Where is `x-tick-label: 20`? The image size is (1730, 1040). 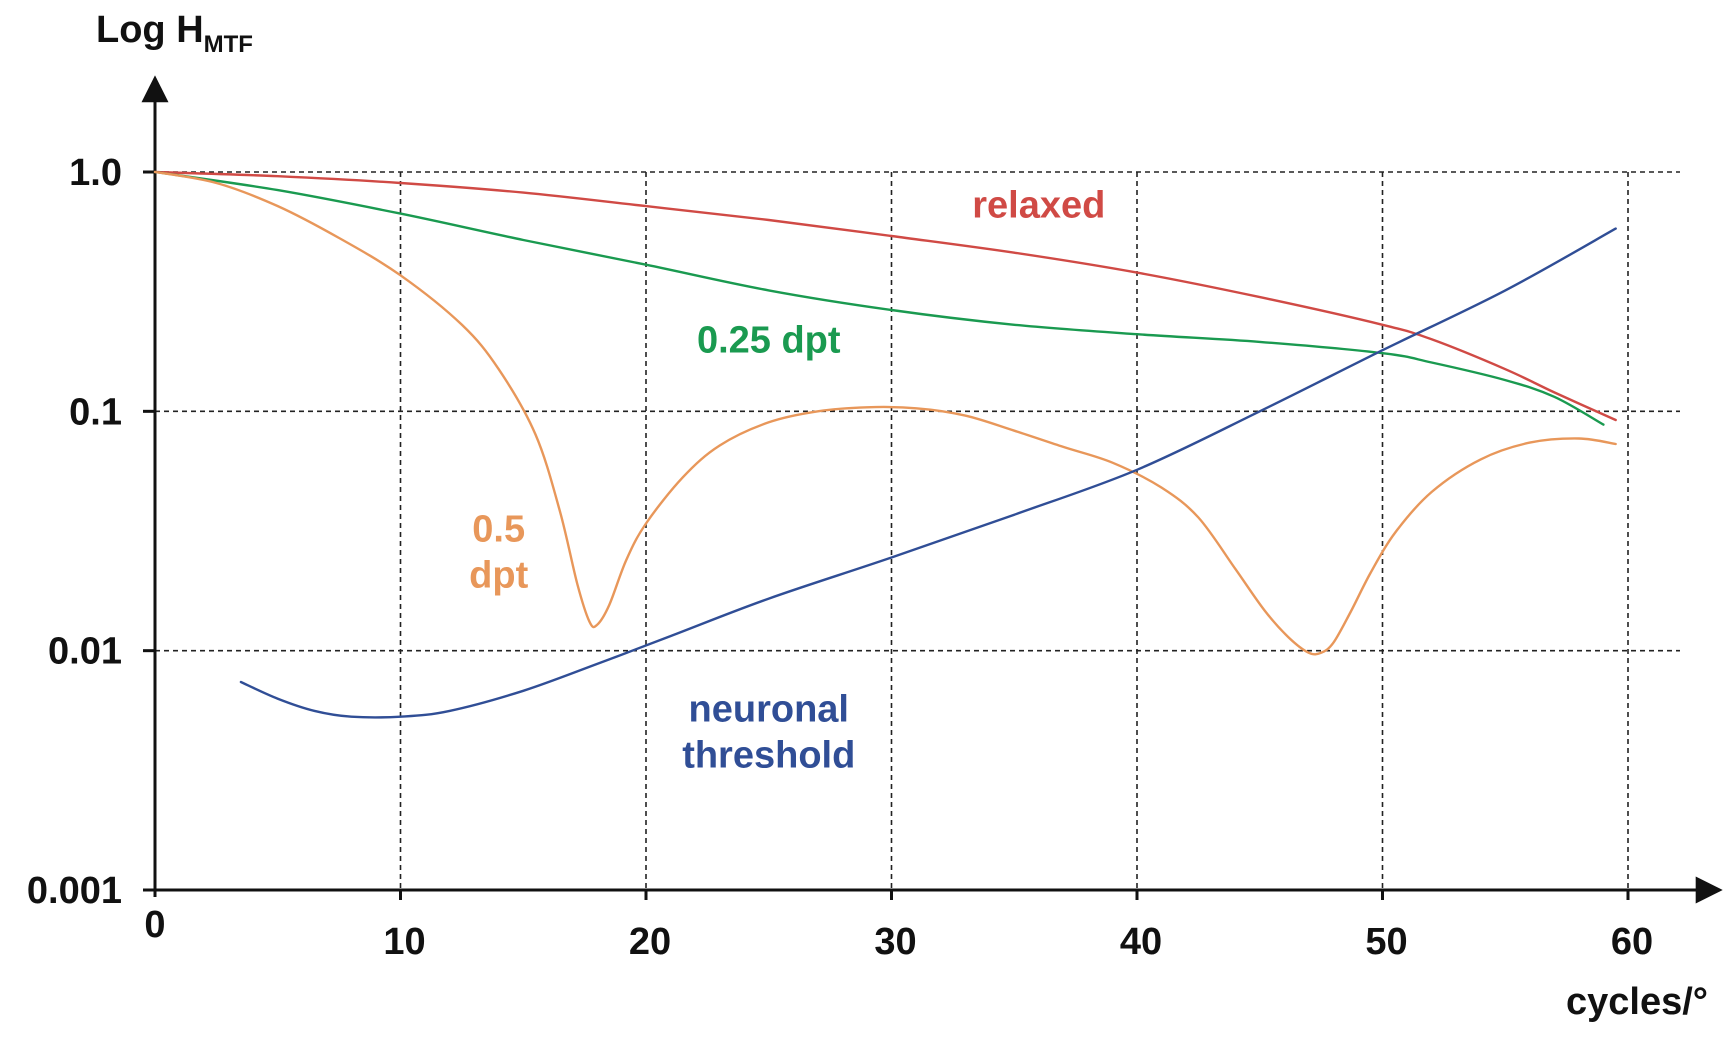 x-tick-label: 20 is located at coordinates (650, 942).